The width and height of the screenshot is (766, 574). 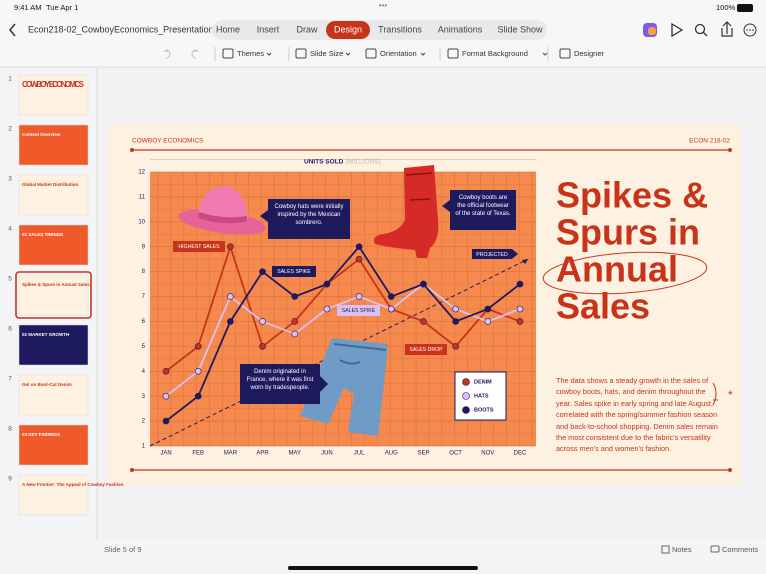 I want to click on x-tick-label: DEC, so click(x=520, y=454).